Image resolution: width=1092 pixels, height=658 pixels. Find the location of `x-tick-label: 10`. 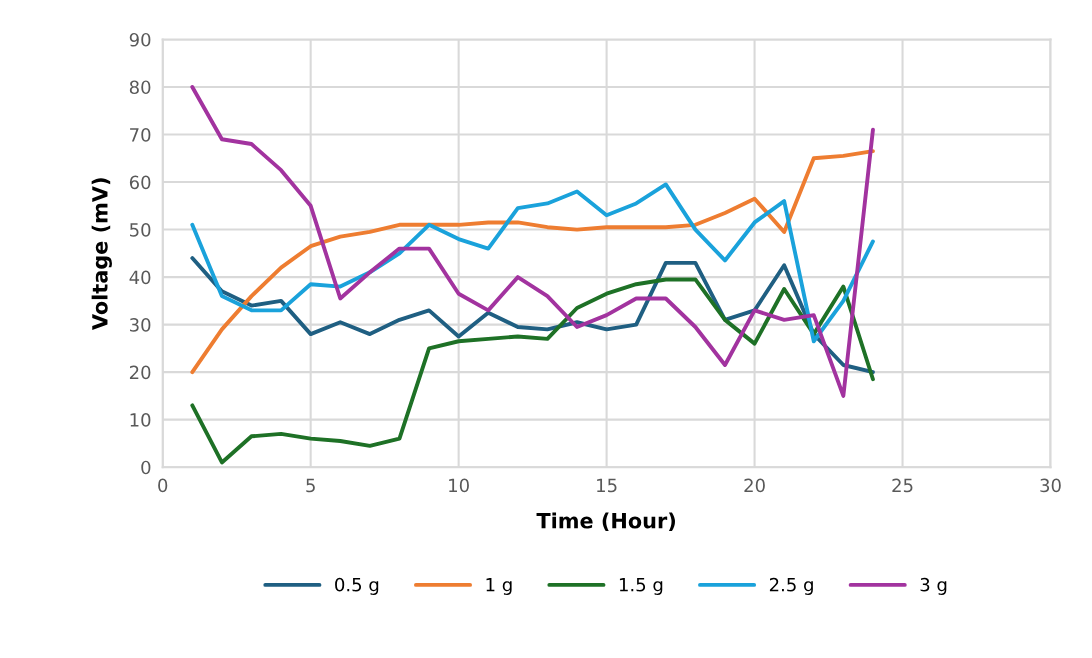

x-tick-label: 10 is located at coordinates (459, 485).